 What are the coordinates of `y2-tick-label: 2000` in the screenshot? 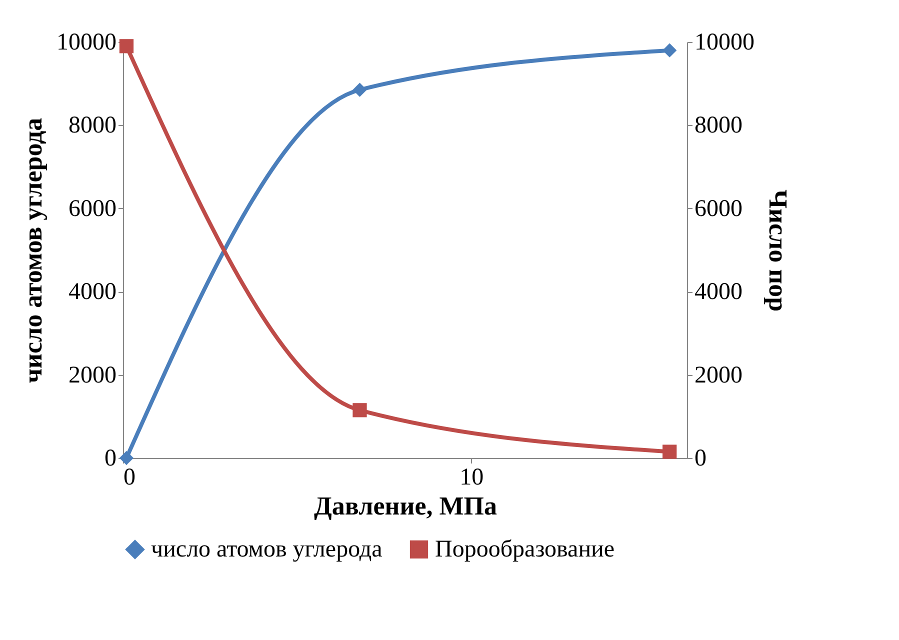 It's located at (718, 375).